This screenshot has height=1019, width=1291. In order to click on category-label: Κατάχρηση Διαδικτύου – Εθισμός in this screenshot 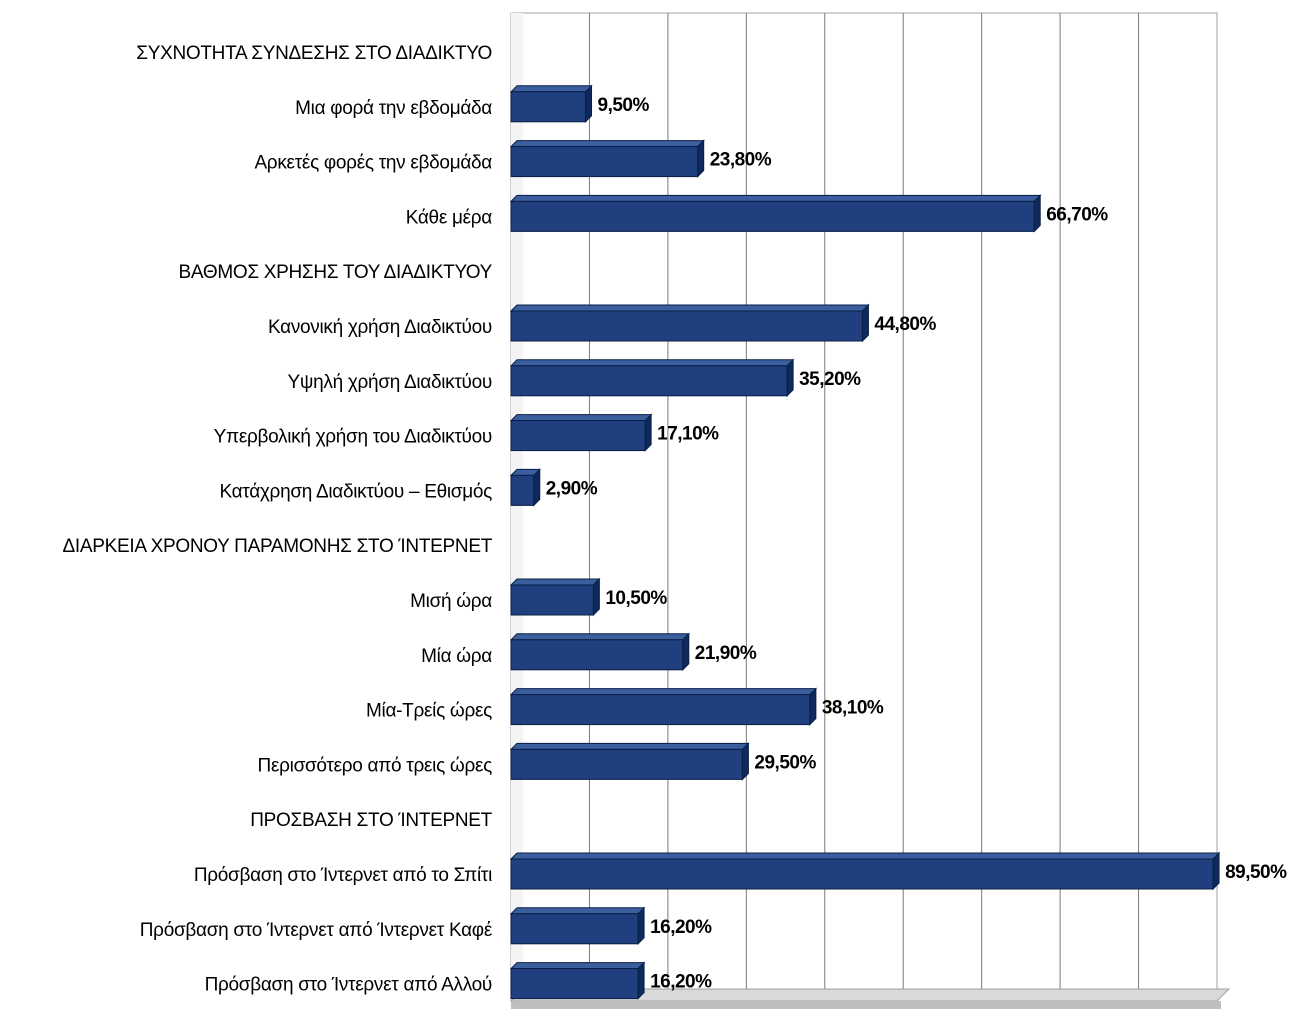, I will do `click(355, 491)`.